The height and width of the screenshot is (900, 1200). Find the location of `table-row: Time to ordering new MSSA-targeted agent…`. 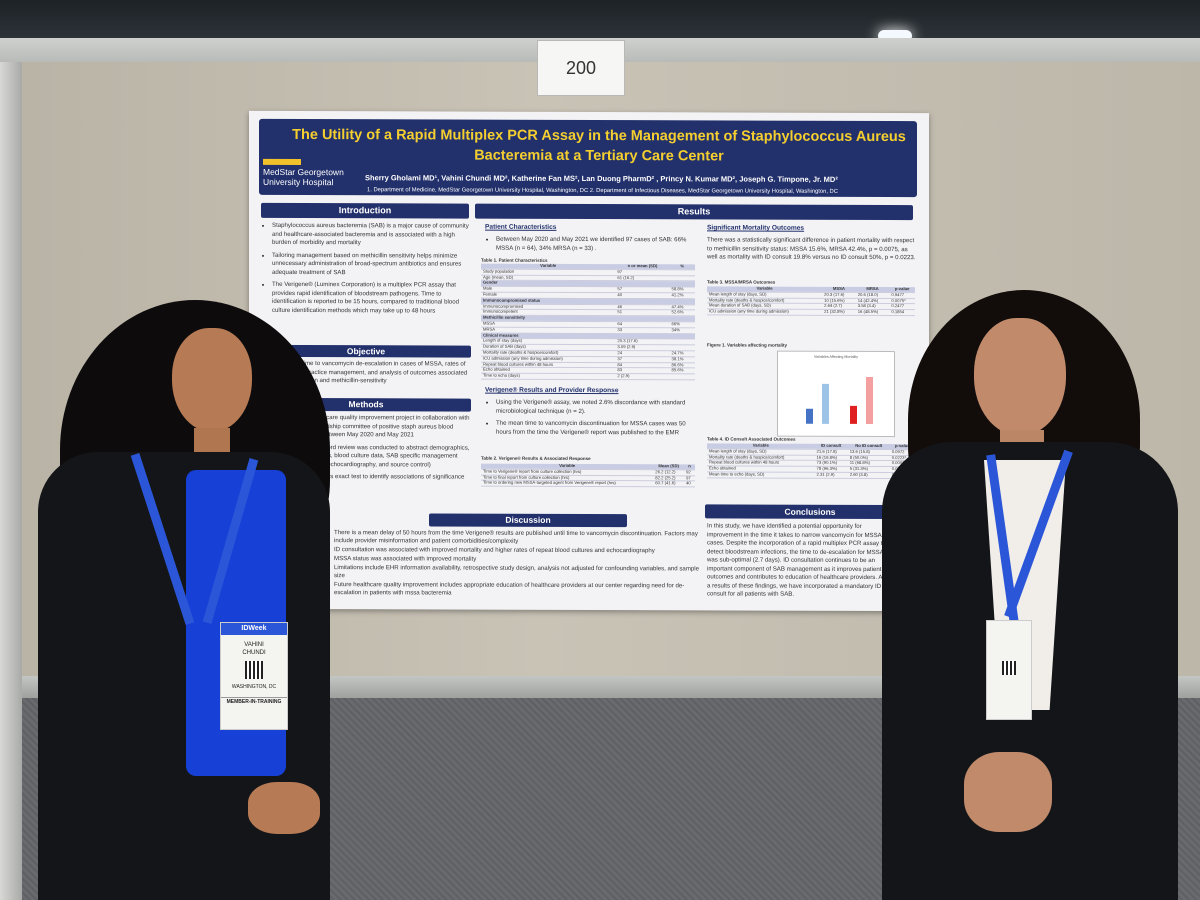

table-row: Time to ordering new MSSA-targeted agent… is located at coordinates (588, 484).